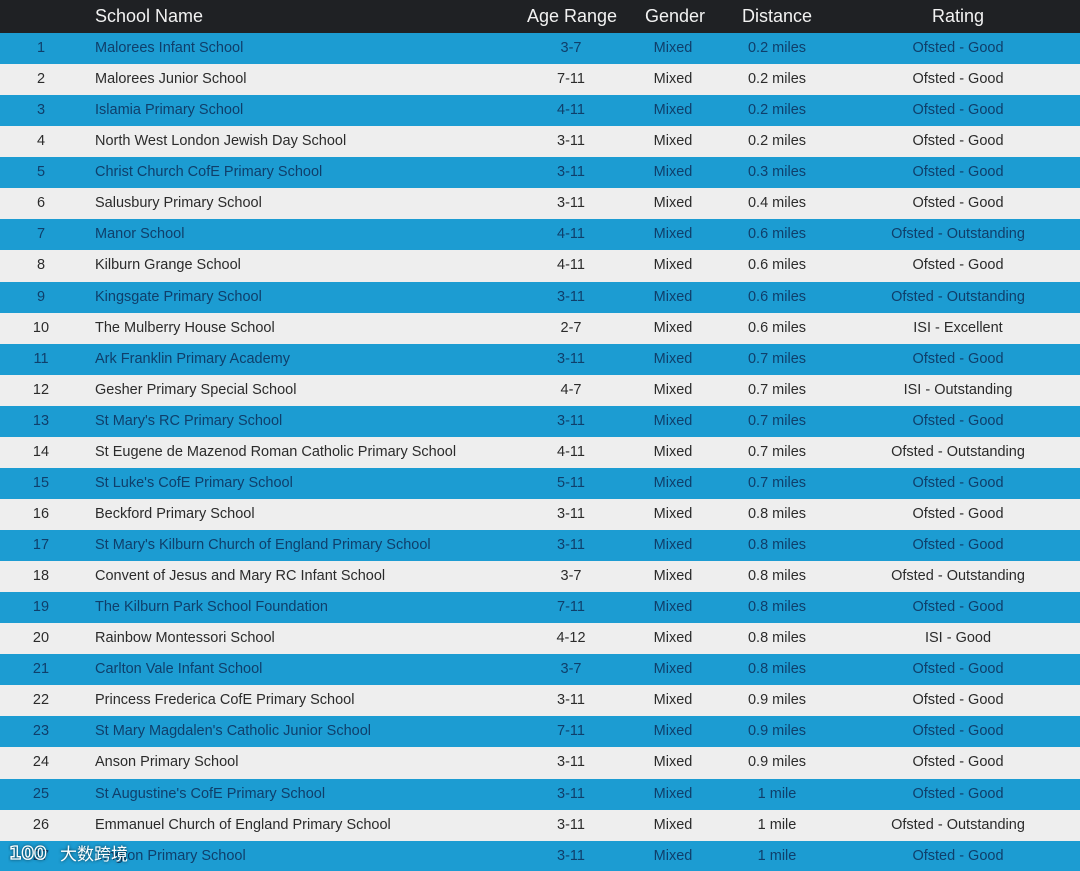 Image resolution: width=1080 pixels, height=871 pixels. Describe the element at coordinates (41, 358) in the screenshot. I see `row-number: 11` at that location.